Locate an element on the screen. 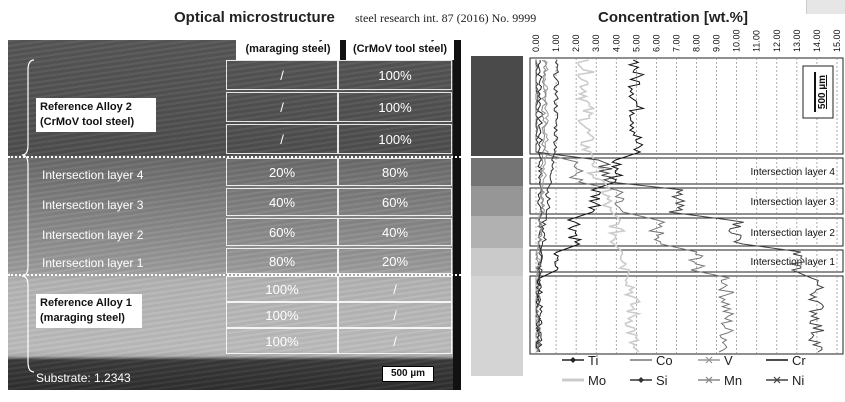 The image size is (845, 402). series-line-ti is located at coordinates (540, 206).